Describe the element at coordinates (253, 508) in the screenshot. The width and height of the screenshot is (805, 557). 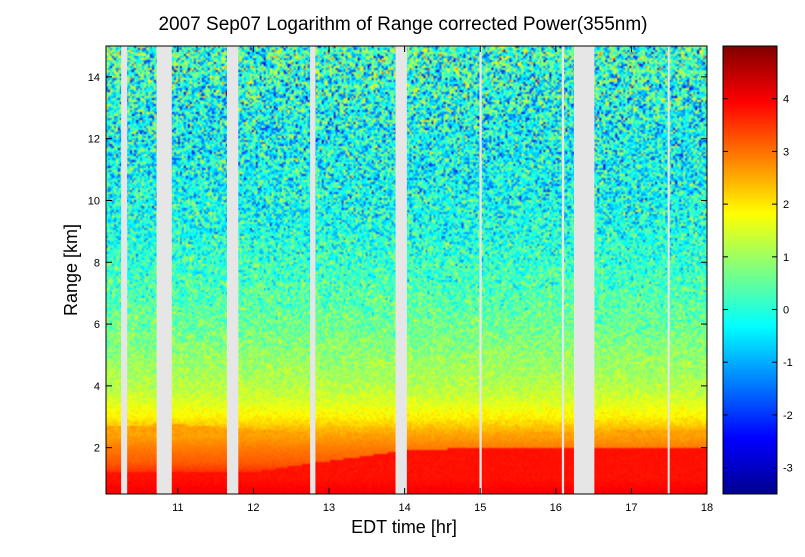
I see `x-tick-label: 12` at that location.